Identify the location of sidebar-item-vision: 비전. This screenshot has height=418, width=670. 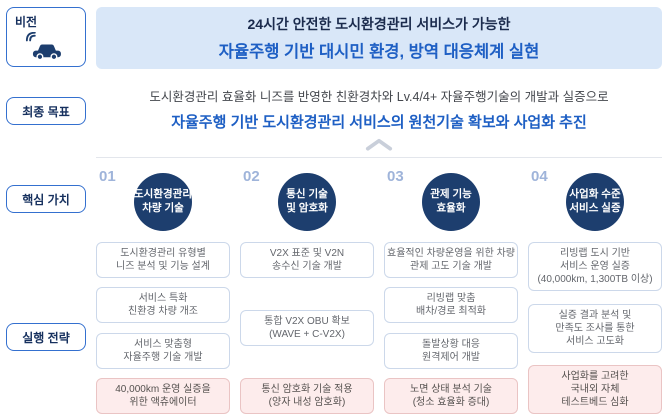
(46, 37).